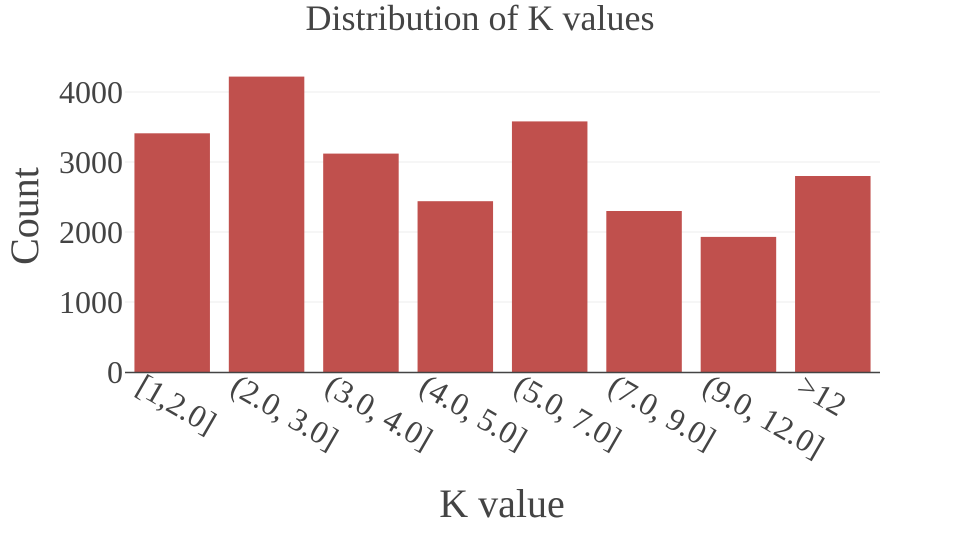 The image size is (960, 540). I want to click on y-axis-title: Count, so click(24, 216).